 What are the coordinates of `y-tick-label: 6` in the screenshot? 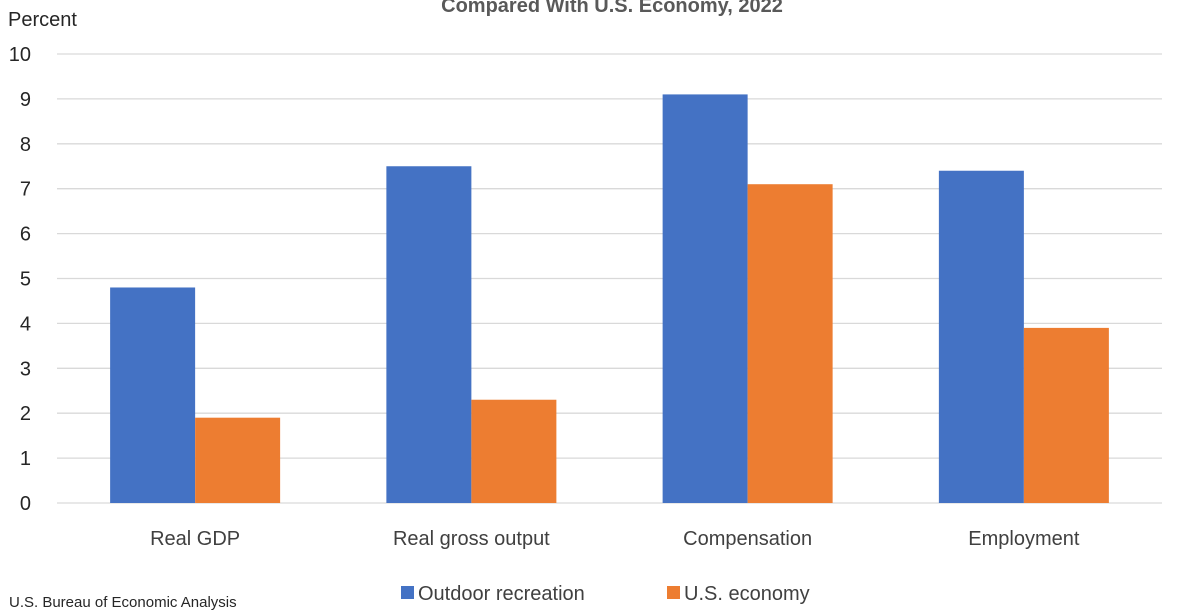 It's located at (25, 235).